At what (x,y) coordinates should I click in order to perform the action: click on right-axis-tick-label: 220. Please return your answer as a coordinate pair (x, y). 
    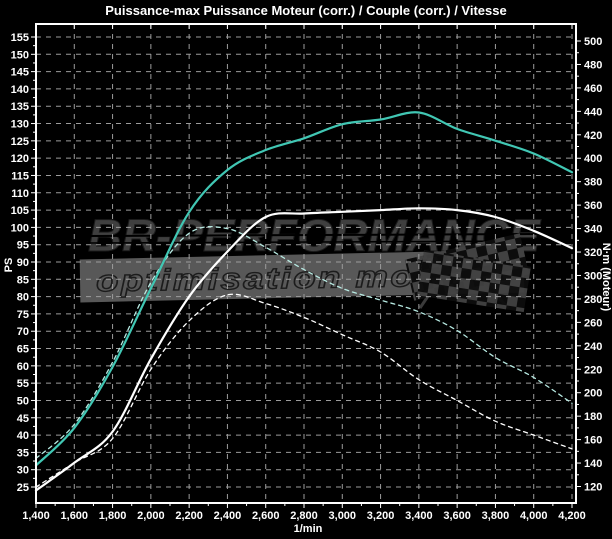
    Looking at the image, I should click on (593, 370).